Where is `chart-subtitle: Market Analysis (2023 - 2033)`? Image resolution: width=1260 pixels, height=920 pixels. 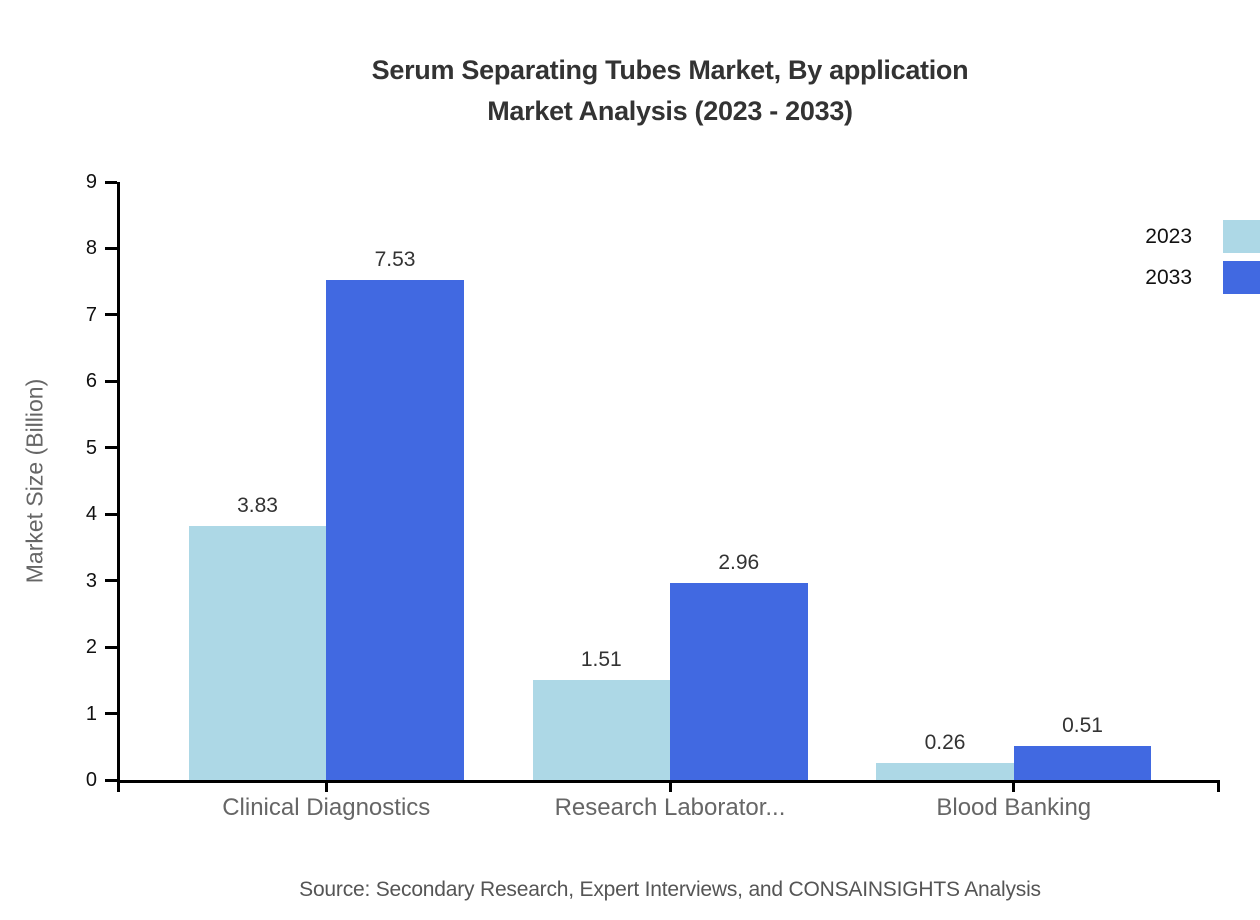
chart-subtitle: Market Analysis (2023 - 2033) is located at coordinates (670, 111).